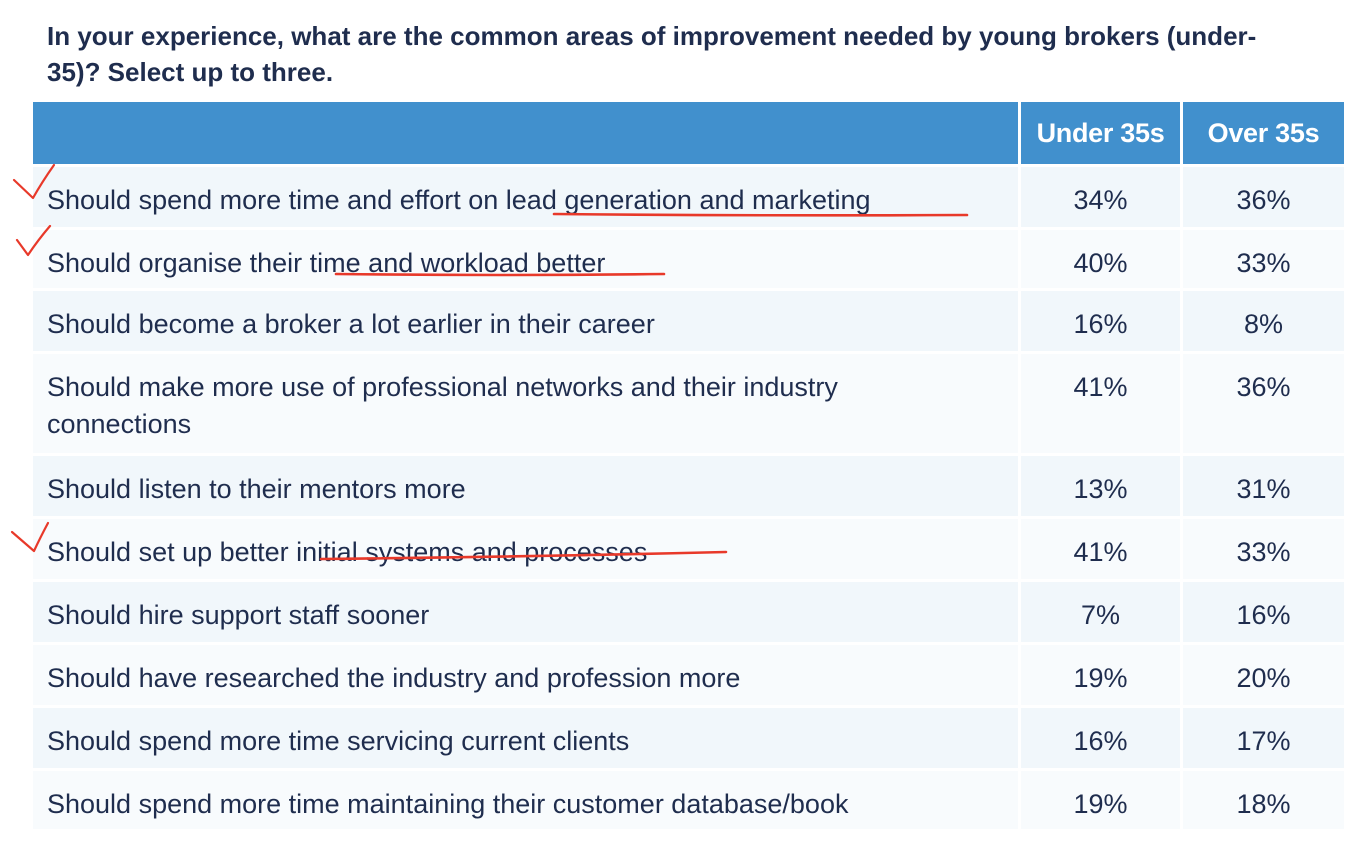 The image size is (1366, 844). Describe the element at coordinates (1263, 800) in the screenshot. I see `row-over35-value: 18%` at that location.